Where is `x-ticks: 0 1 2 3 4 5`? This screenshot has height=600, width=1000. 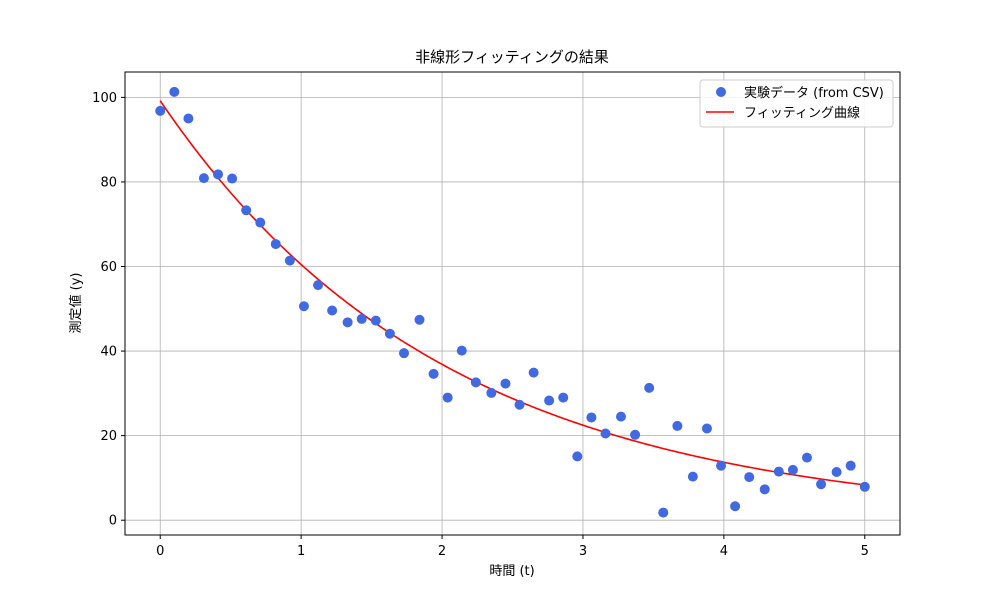 x-ticks: 0 1 2 3 4 5 is located at coordinates (512, 547).